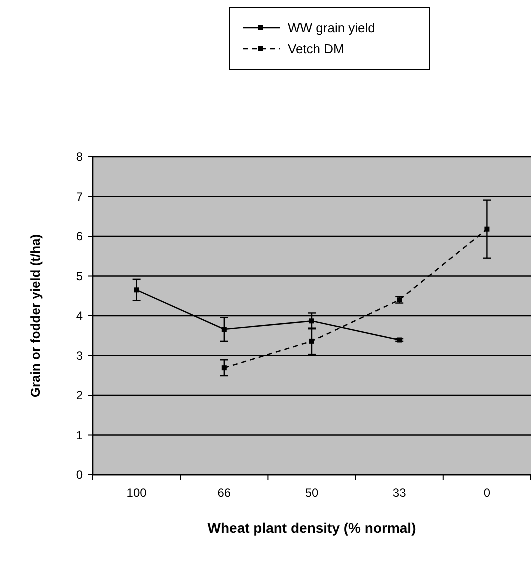 This screenshot has width=531, height=561. Describe the element at coordinates (80, 316) in the screenshot. I see `y-tick-label: 4` at that location.